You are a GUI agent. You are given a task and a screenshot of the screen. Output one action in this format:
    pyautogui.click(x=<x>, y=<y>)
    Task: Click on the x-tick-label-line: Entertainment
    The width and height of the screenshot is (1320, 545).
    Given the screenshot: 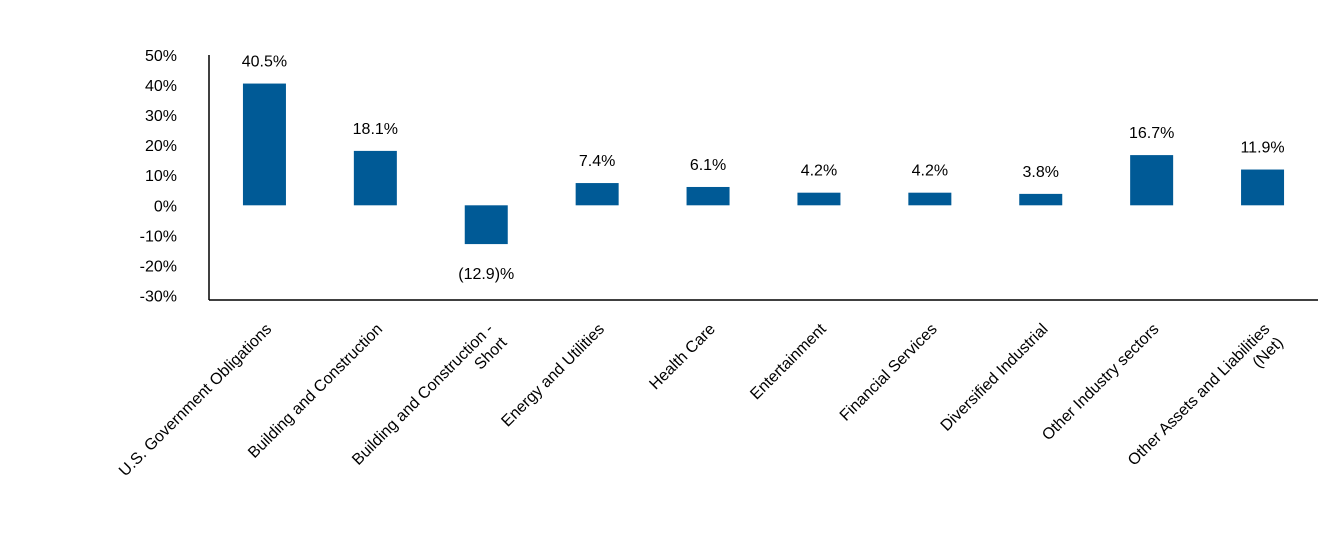 What is the action you would take?
    pyautogui.click(x=788, y=361)
    